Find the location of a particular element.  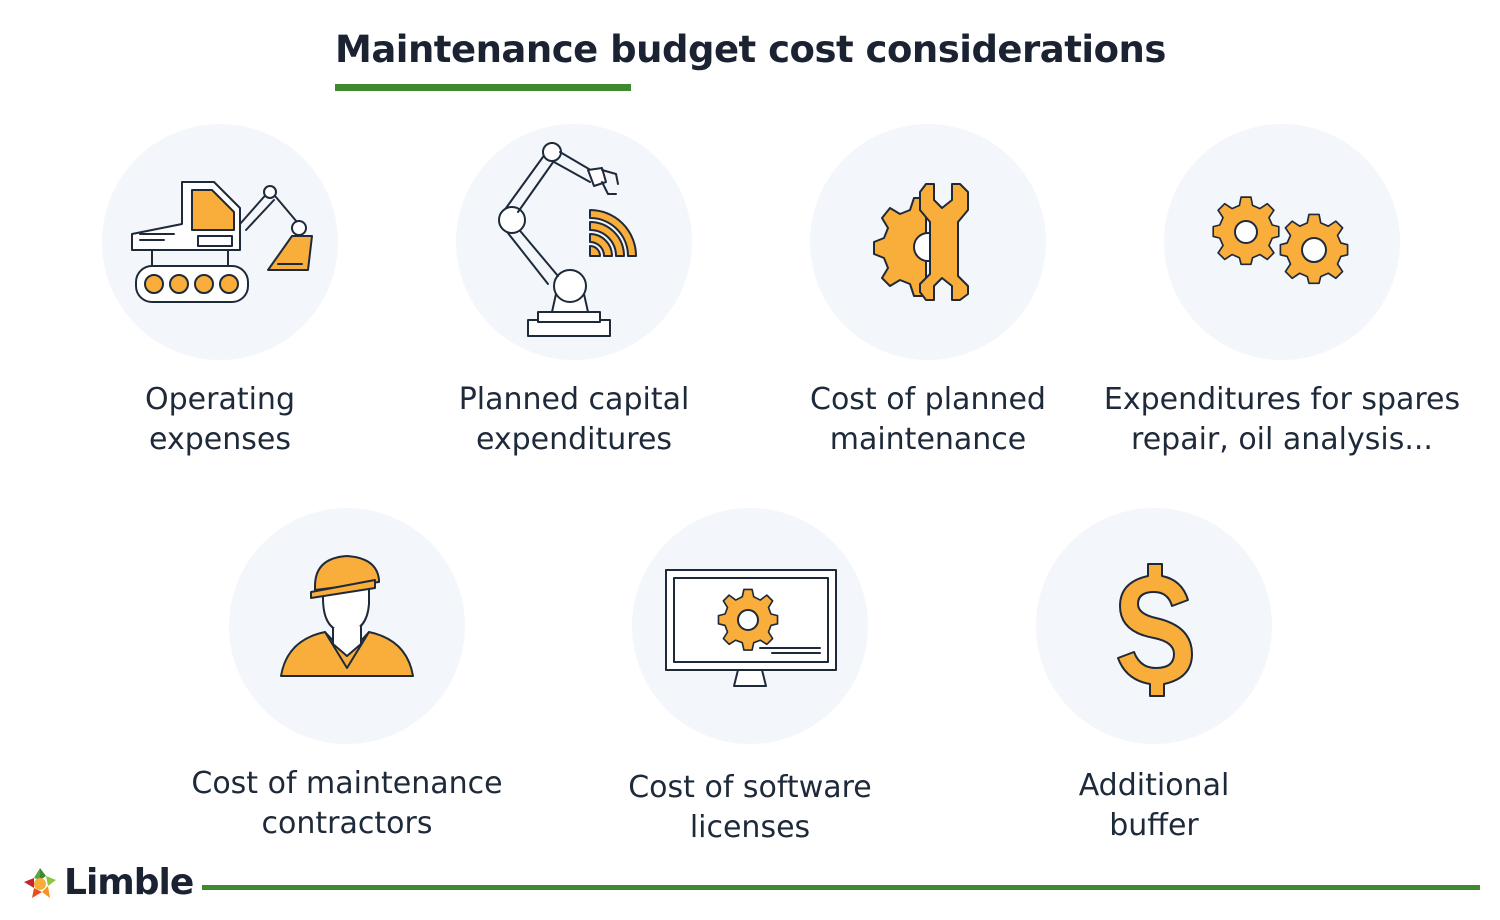

limble-logo-icon is located at coordinates (40, 883).